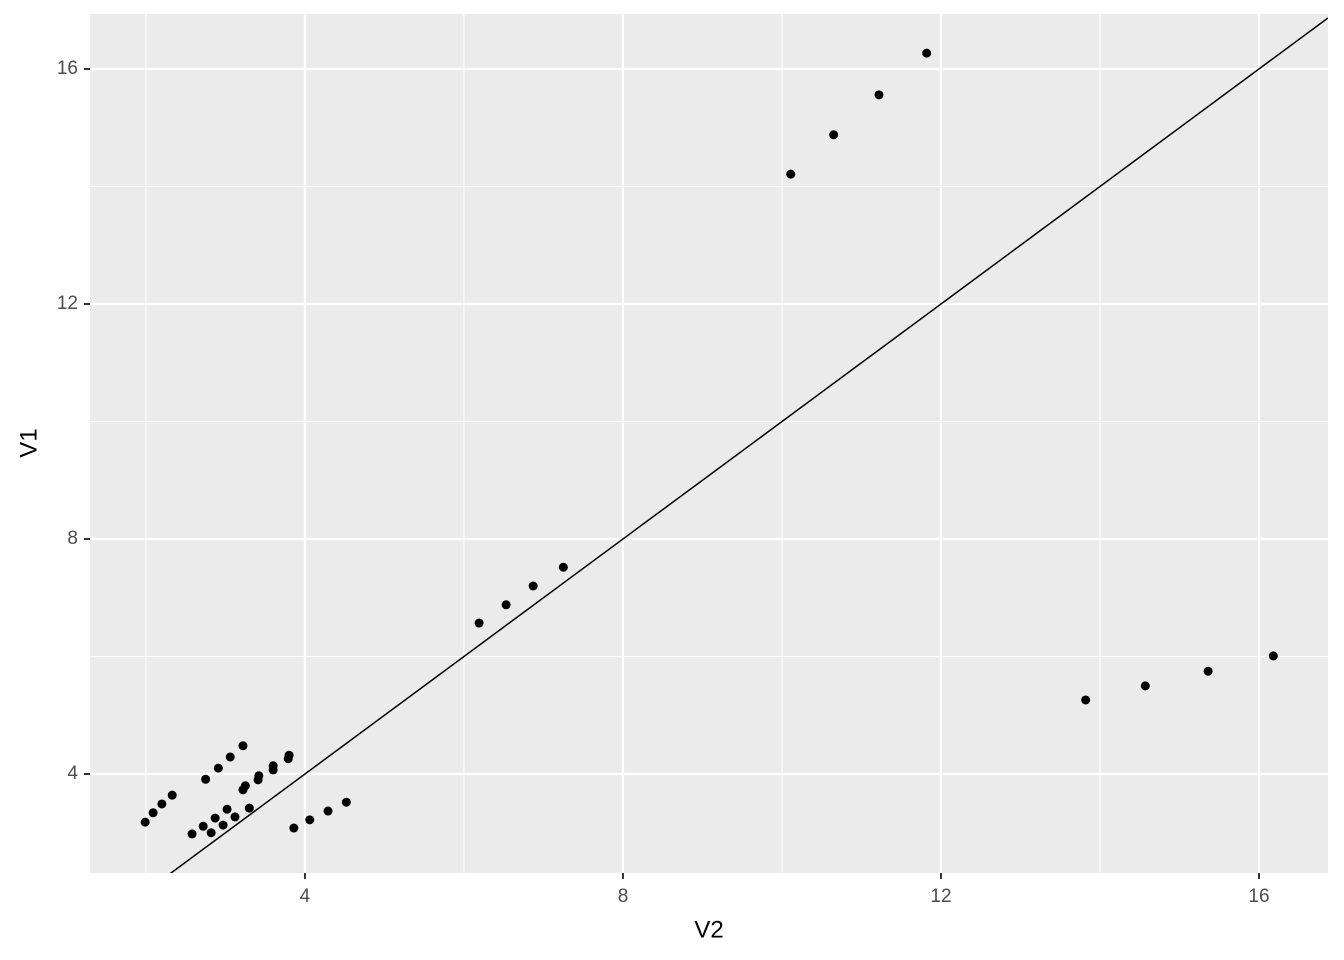 The width and height of the screenshot is (1344, 960). Describe the element at coordinates (72, 538) in the screenshot. I see `y-tick-label: 8` at that location.